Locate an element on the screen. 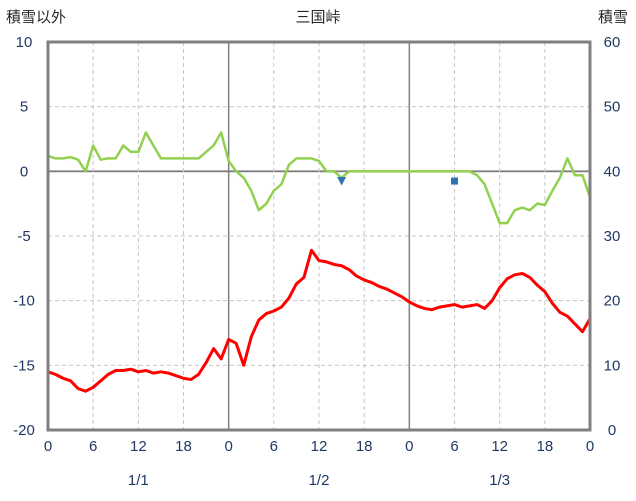  left-axis-tick-label: -10 is located at coordinates (24, 301).